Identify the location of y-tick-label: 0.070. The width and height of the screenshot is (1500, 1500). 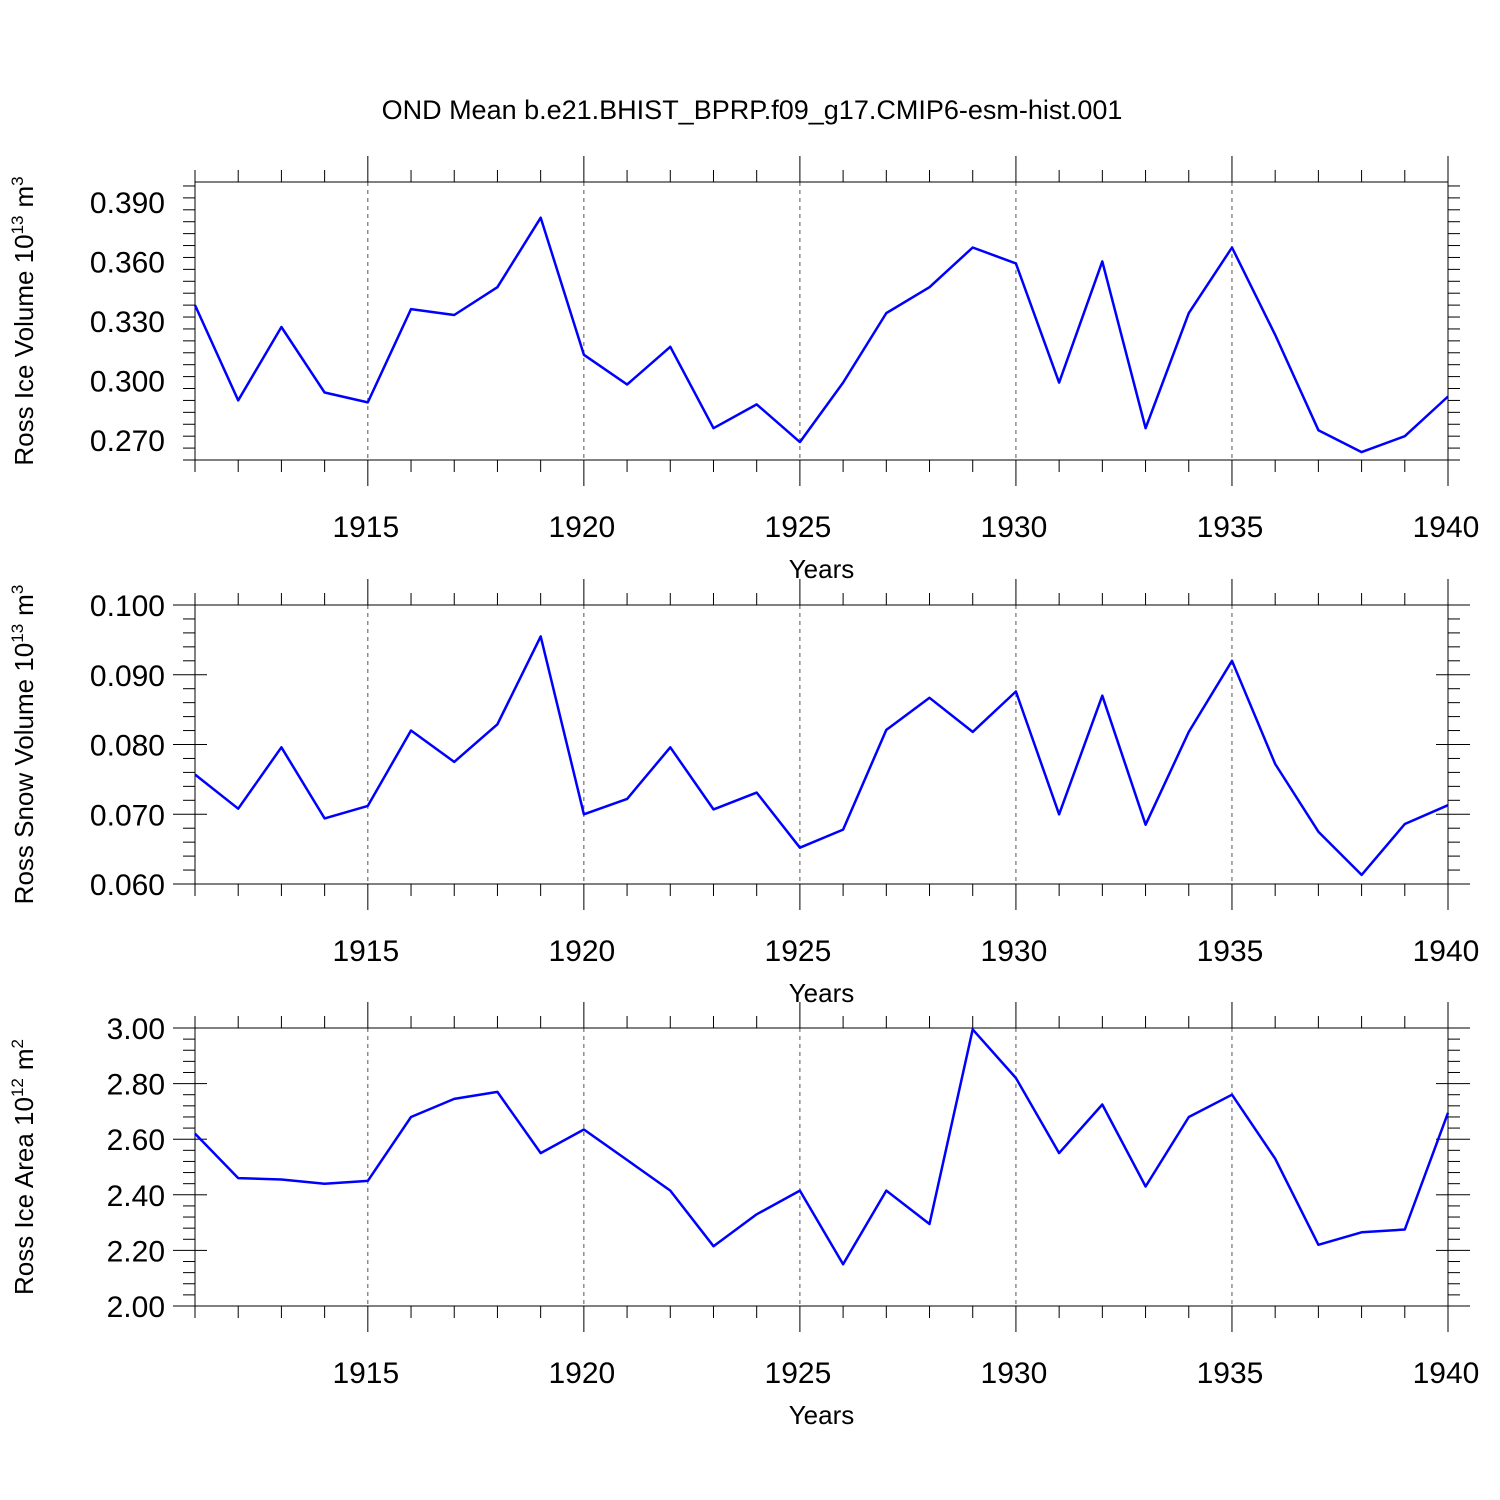
(127, 815).